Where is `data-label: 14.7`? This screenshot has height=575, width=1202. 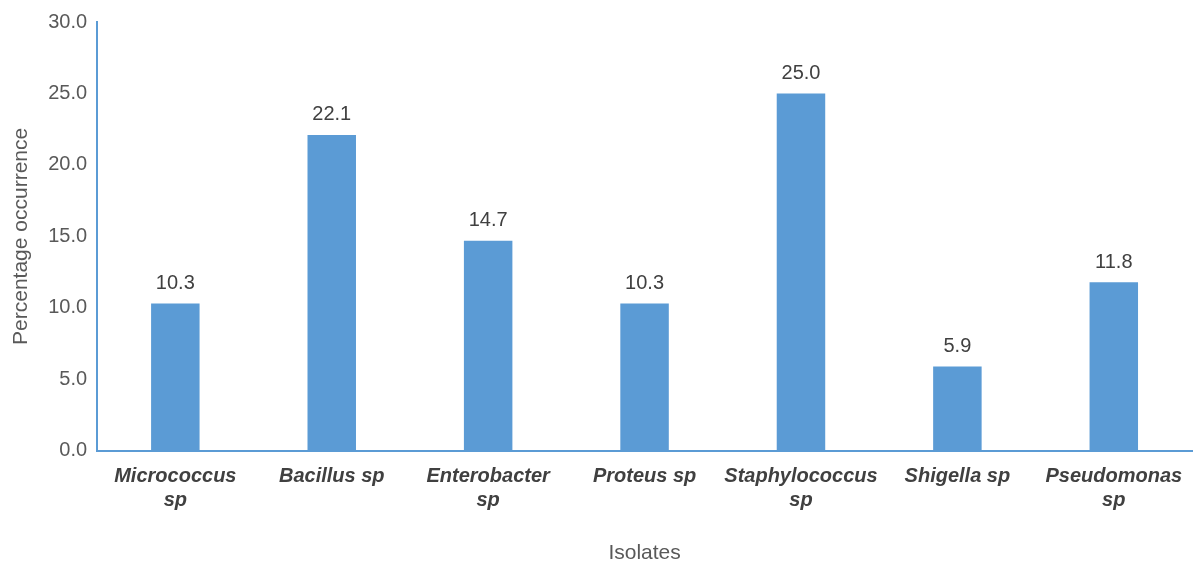
data-label: 14.7 is located at coordinates (488, 219).